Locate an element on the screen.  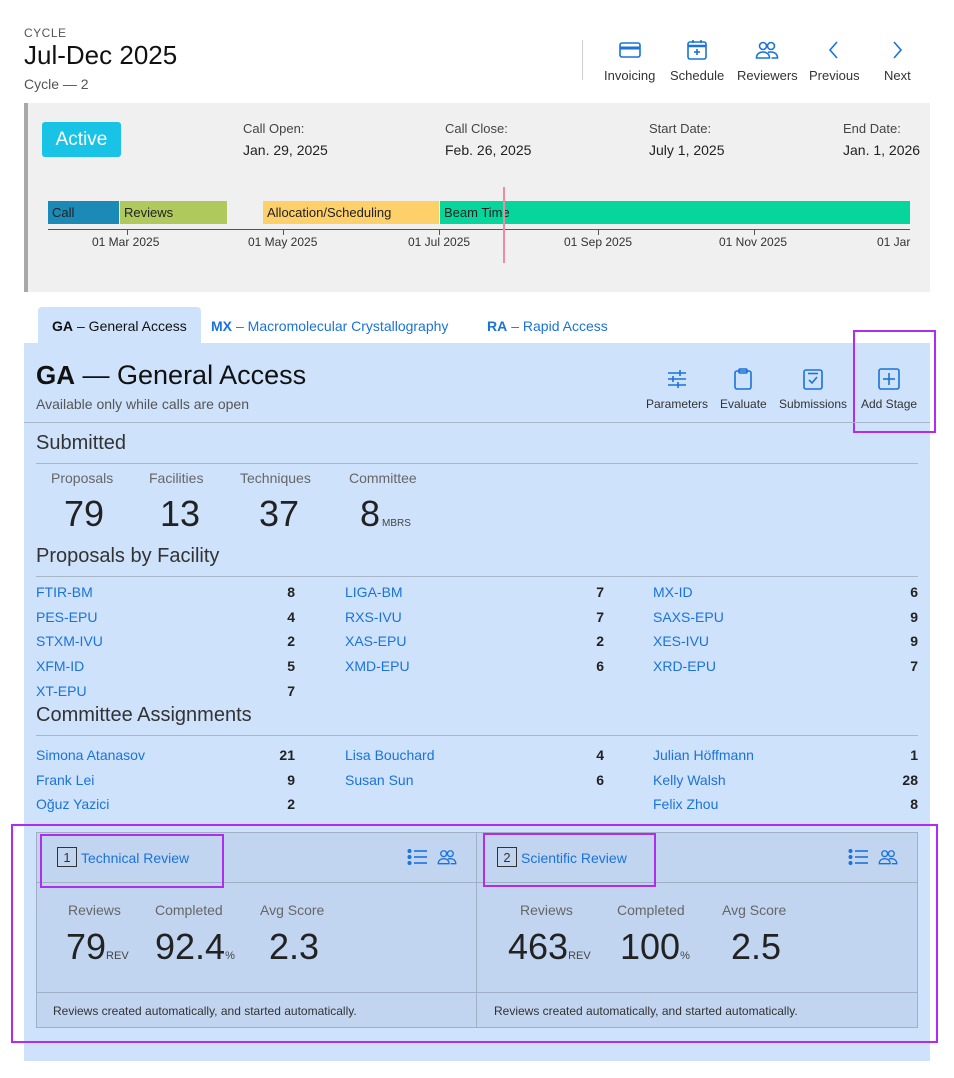
next-label: Next is located at coordinates (897, 75).